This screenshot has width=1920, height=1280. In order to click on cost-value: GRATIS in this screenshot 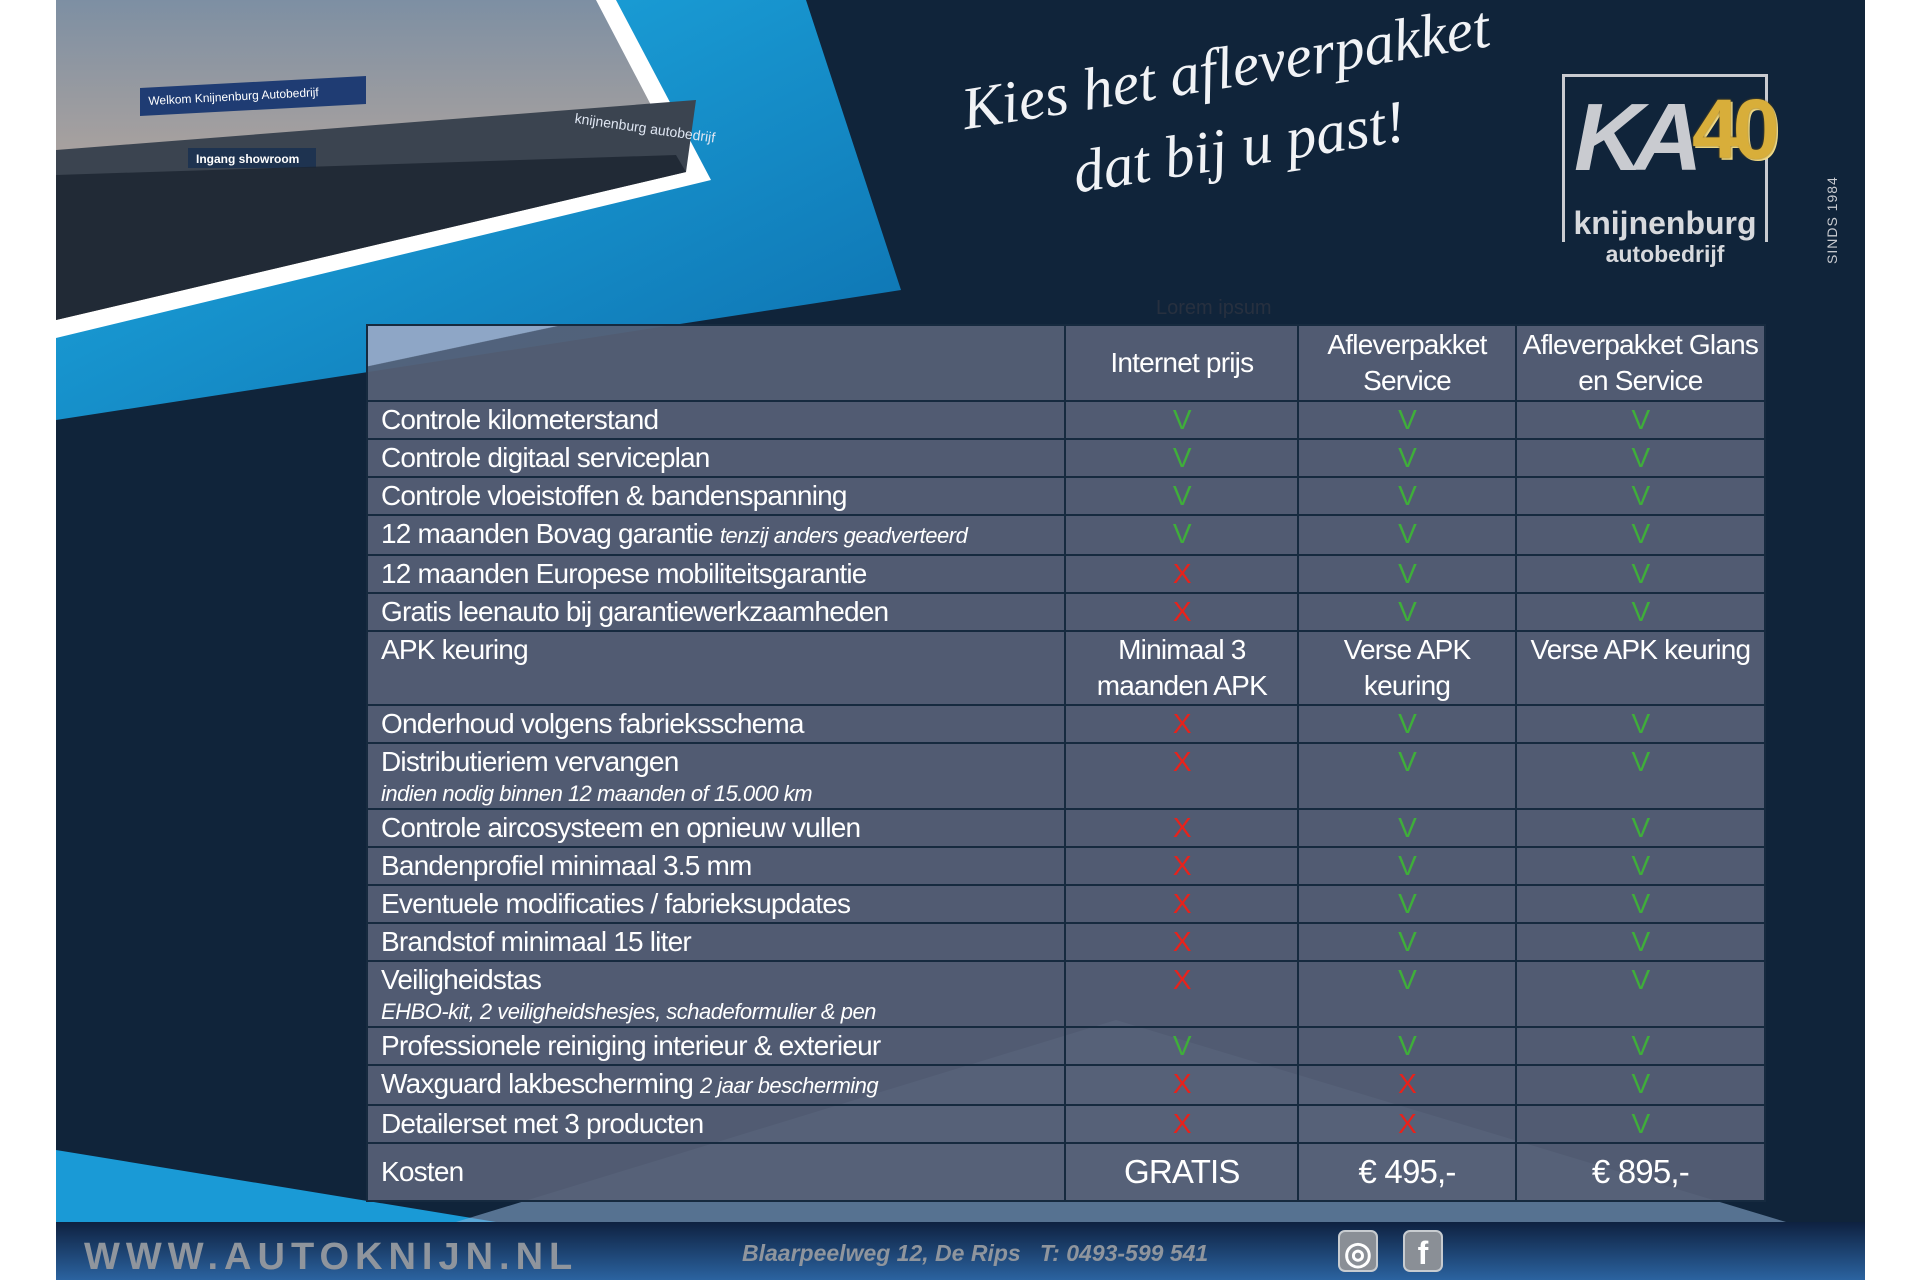, I will do `click(1182, 1172)`.